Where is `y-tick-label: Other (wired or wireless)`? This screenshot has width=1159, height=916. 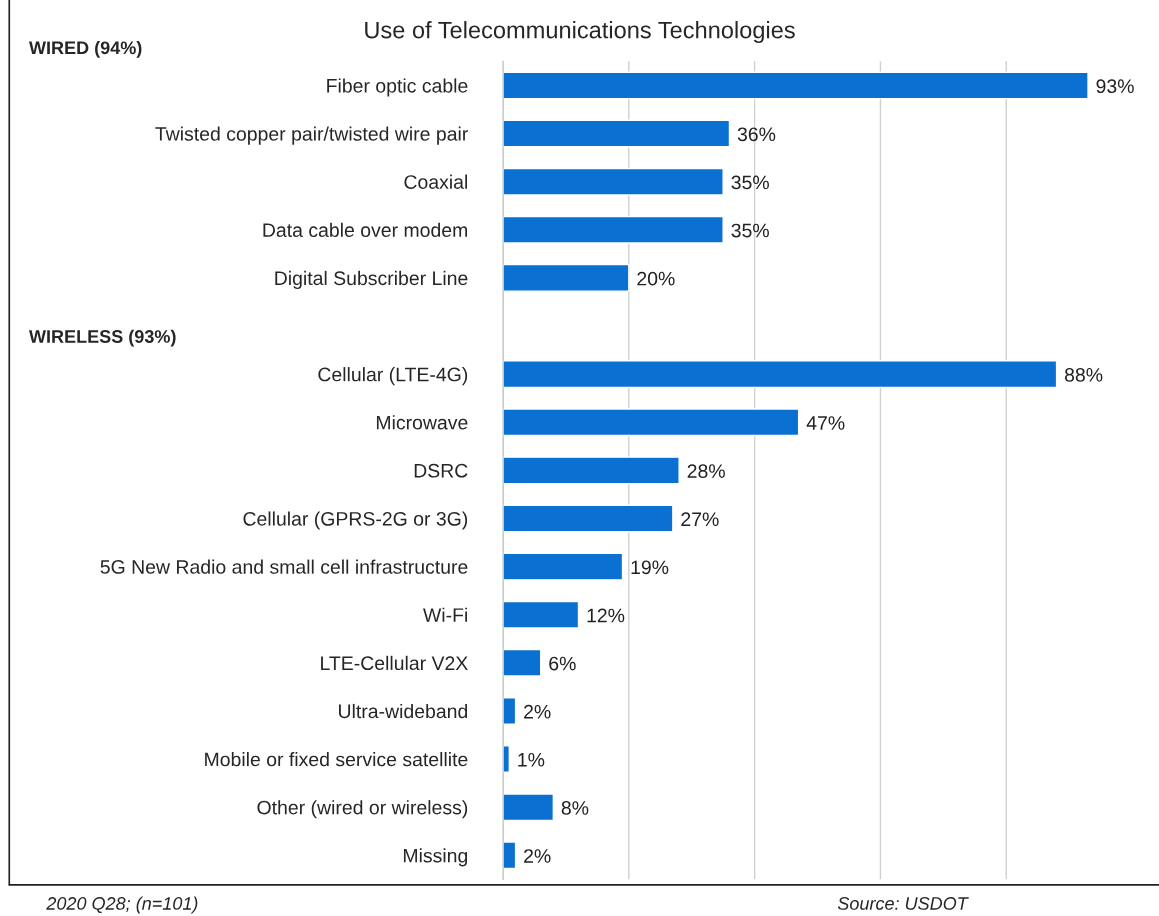
y-tick-label: Other (wired or wireless) is located at coordinates (362, 809).